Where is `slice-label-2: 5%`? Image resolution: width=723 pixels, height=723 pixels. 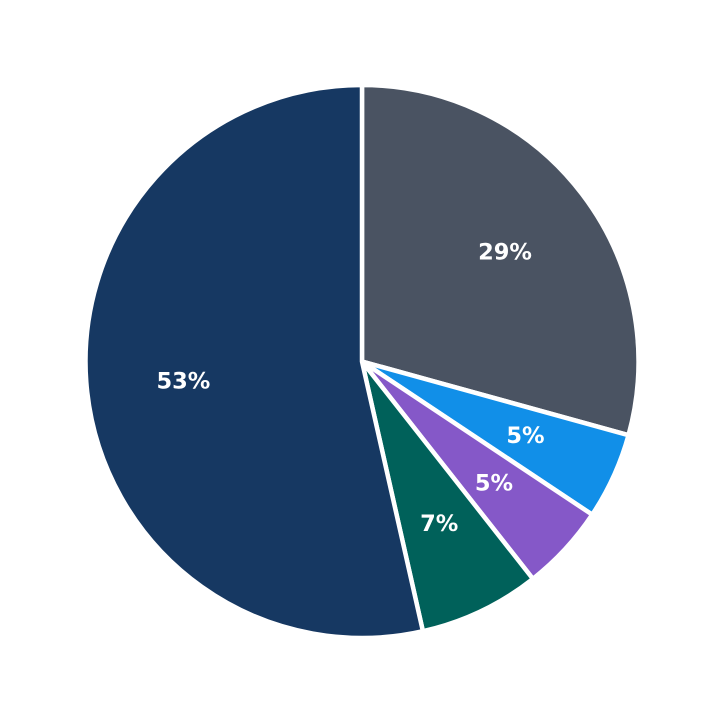 slice-label-2: 5% is located at coordinates (494, 483).